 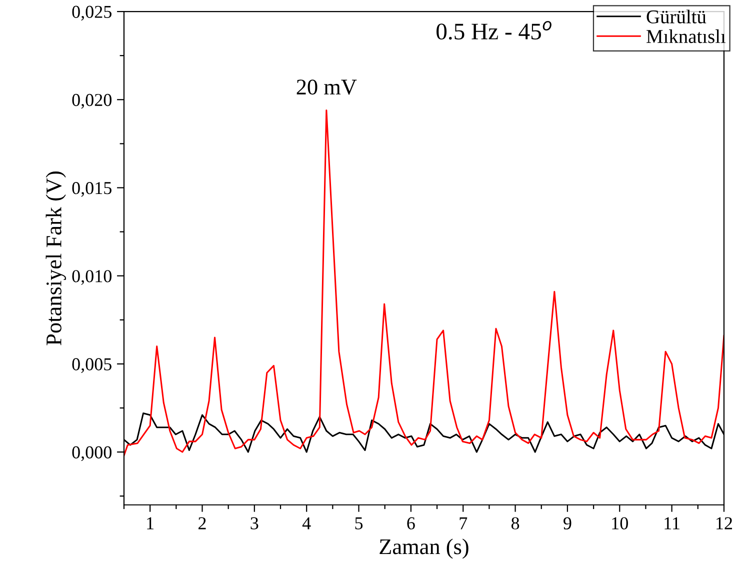 What do you see at coordinates (92, 13) in the screenshot?
I see `y-tick-label: 0,025` at bounding box center [92, 13].